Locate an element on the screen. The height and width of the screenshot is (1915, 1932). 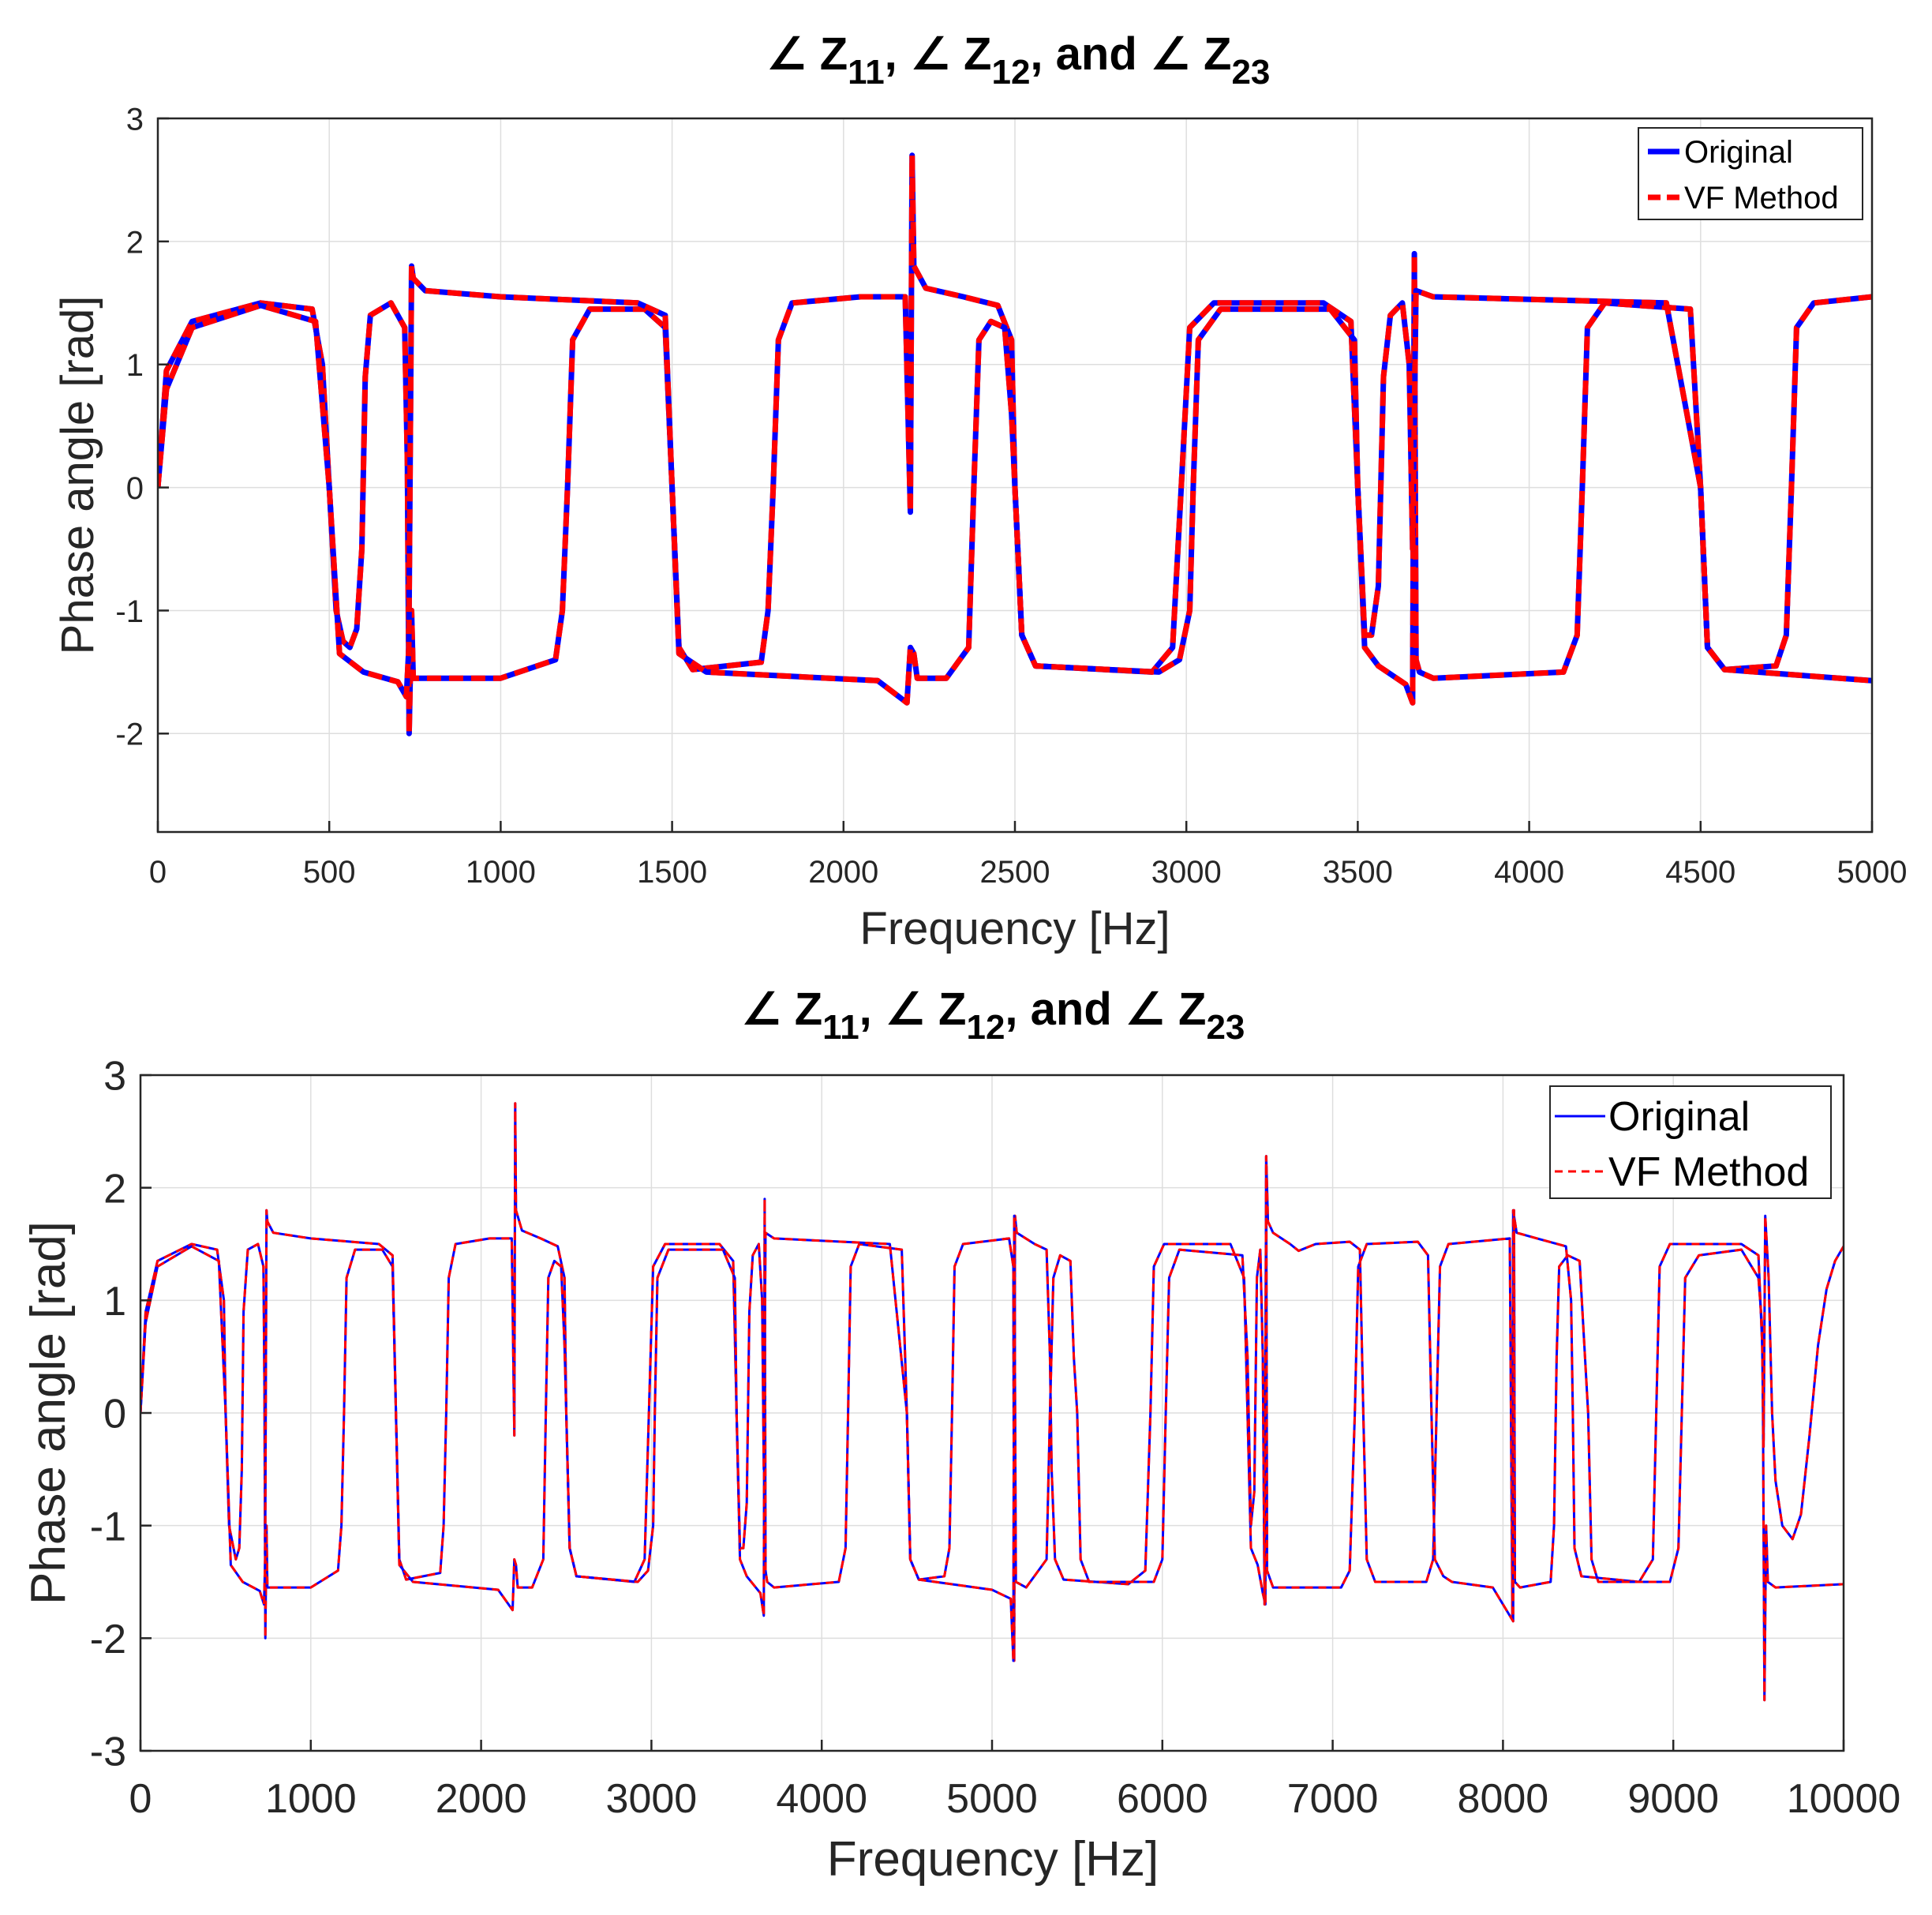
chart-2-xtick-label: 7000 is located at coordinates (1333, 1799).